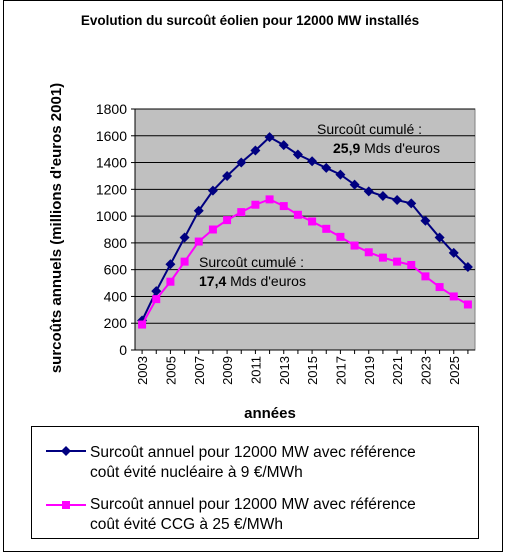 The image size is (510, 554). Describe the element at coordinates (454, 370) in the screenshot. I see `x-tick-label: 2025` at that location.